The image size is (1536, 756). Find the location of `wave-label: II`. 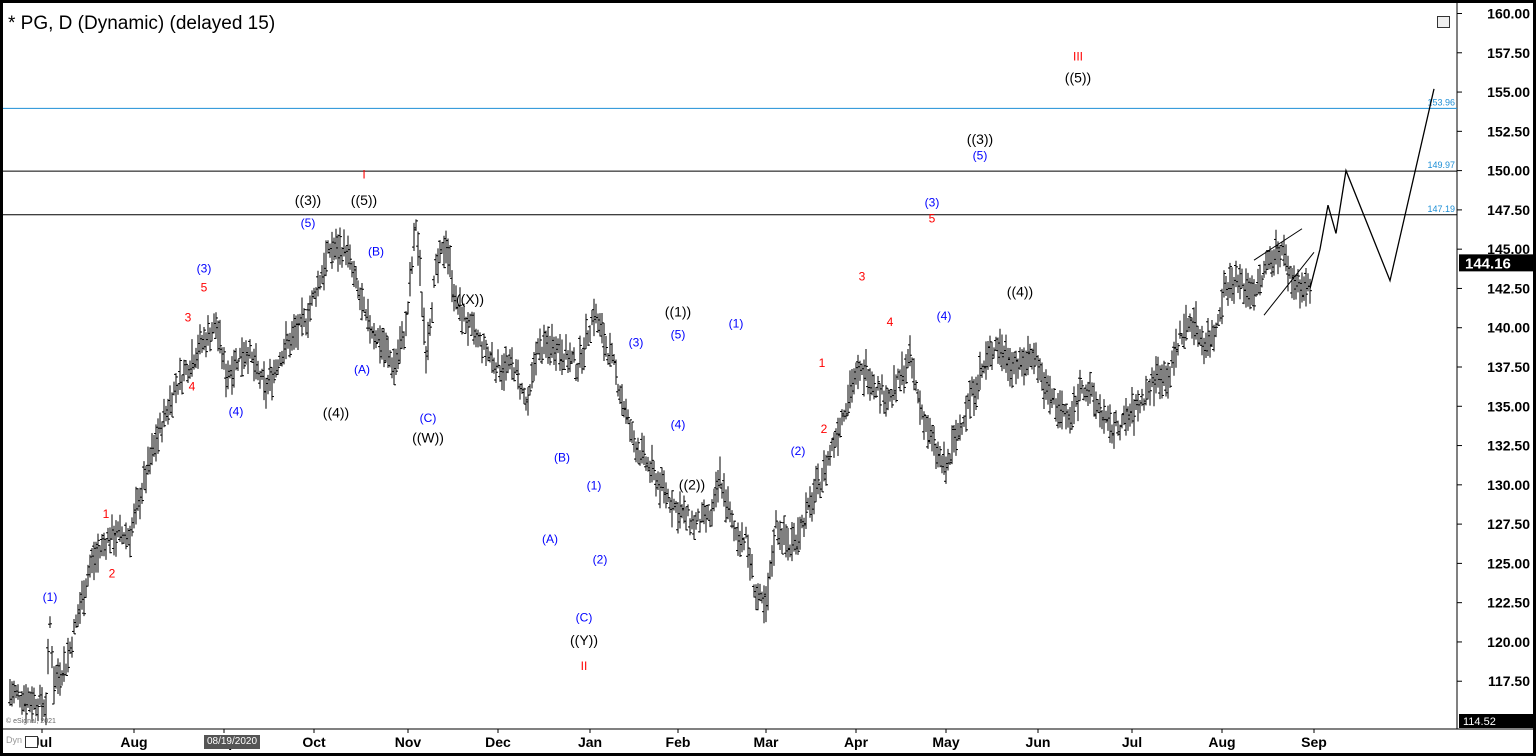

wave-label: II is located at coordinates (584, 666).